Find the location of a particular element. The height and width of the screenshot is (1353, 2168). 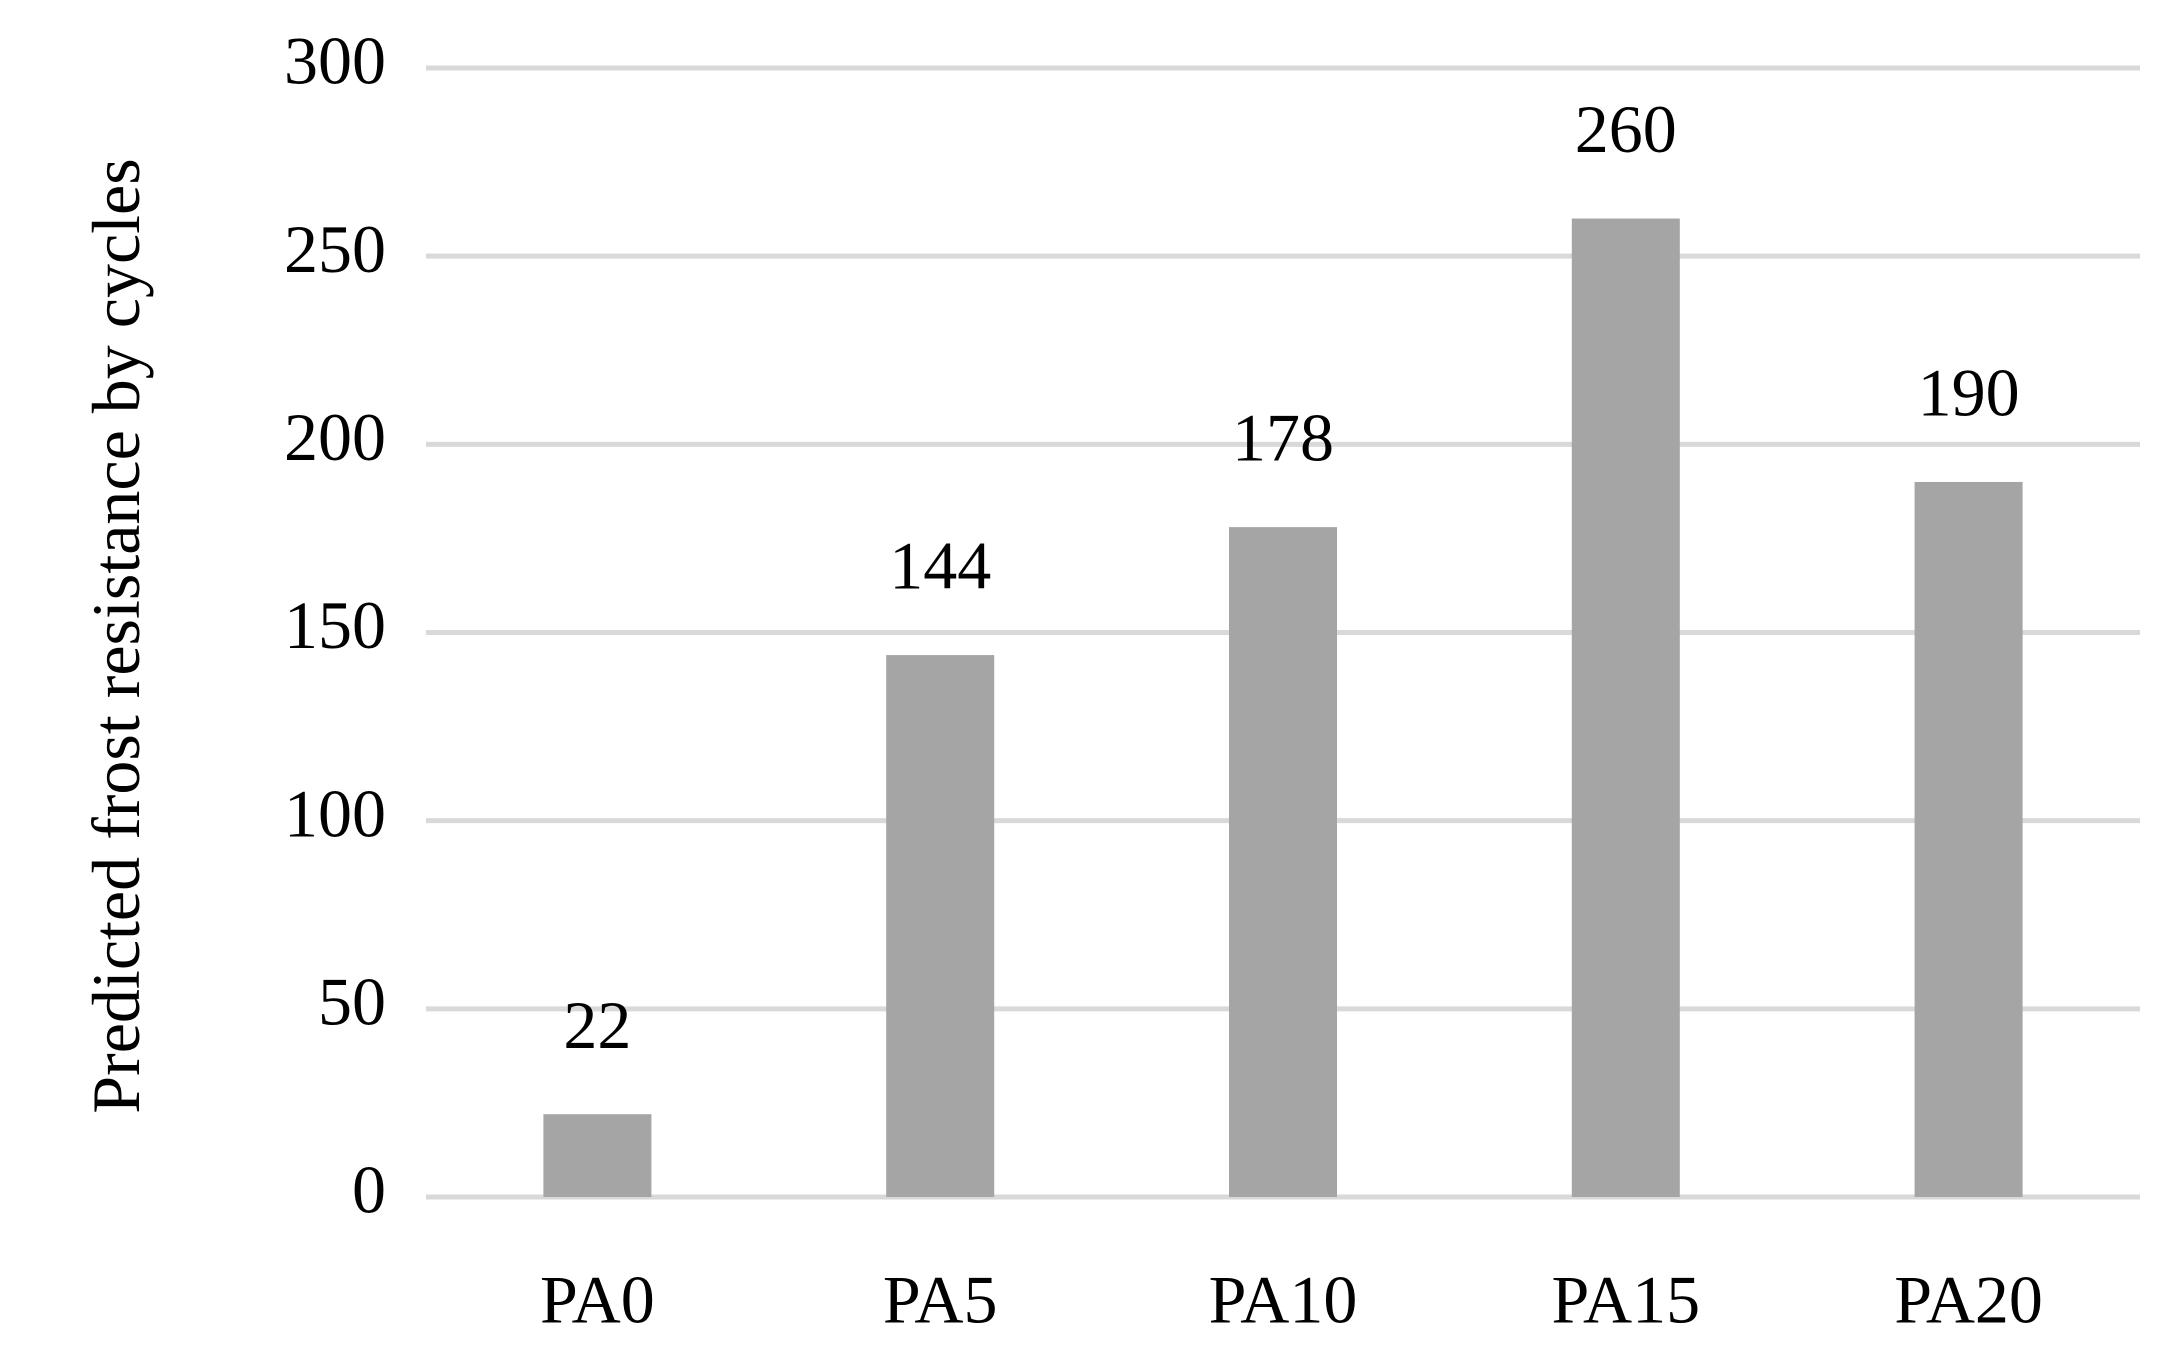

y-tick-label: 50 is located at coordinates (352, 1001).